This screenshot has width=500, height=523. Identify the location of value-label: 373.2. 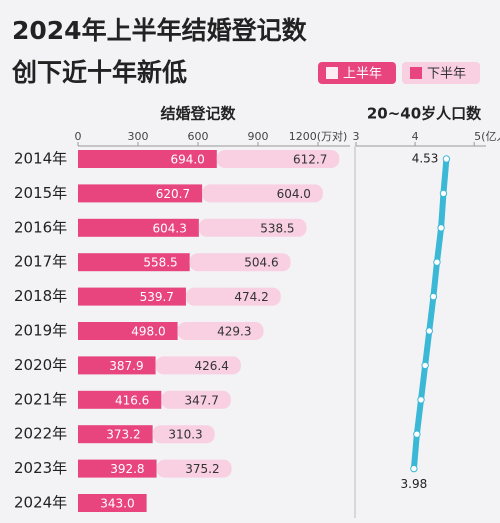
(123, 435).